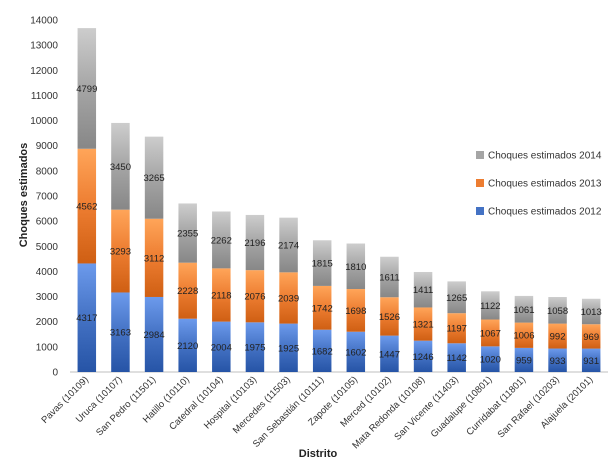  Describe the element at coordinates (545, 184) in the screenshot. I see `legend-label: Choques estimados 2013` at that location.